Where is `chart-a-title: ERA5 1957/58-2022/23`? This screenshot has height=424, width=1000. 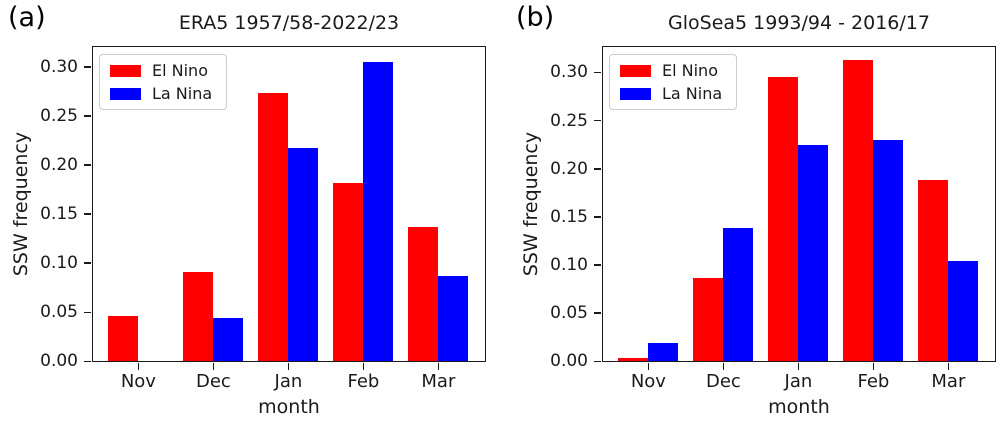
chart-a-title: ERA5 1957/58-2022/23 is located at coordinates (289, 23).